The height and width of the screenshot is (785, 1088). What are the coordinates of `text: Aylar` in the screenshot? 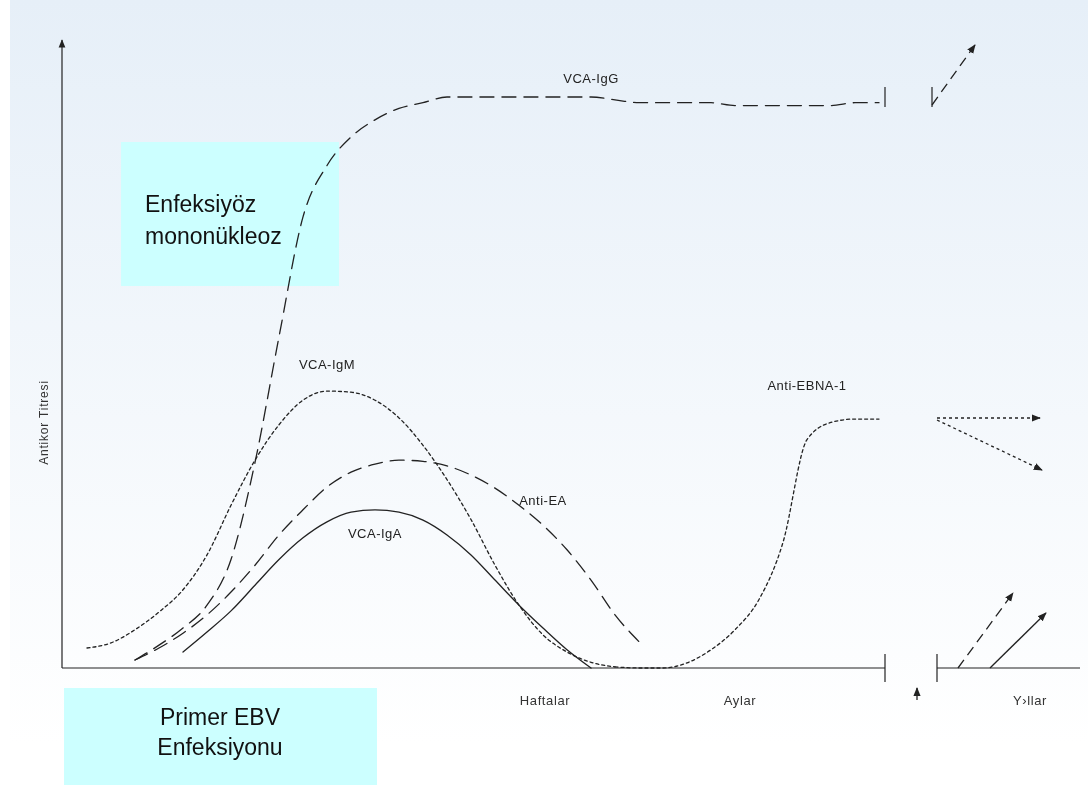 It's located at (740, 700).